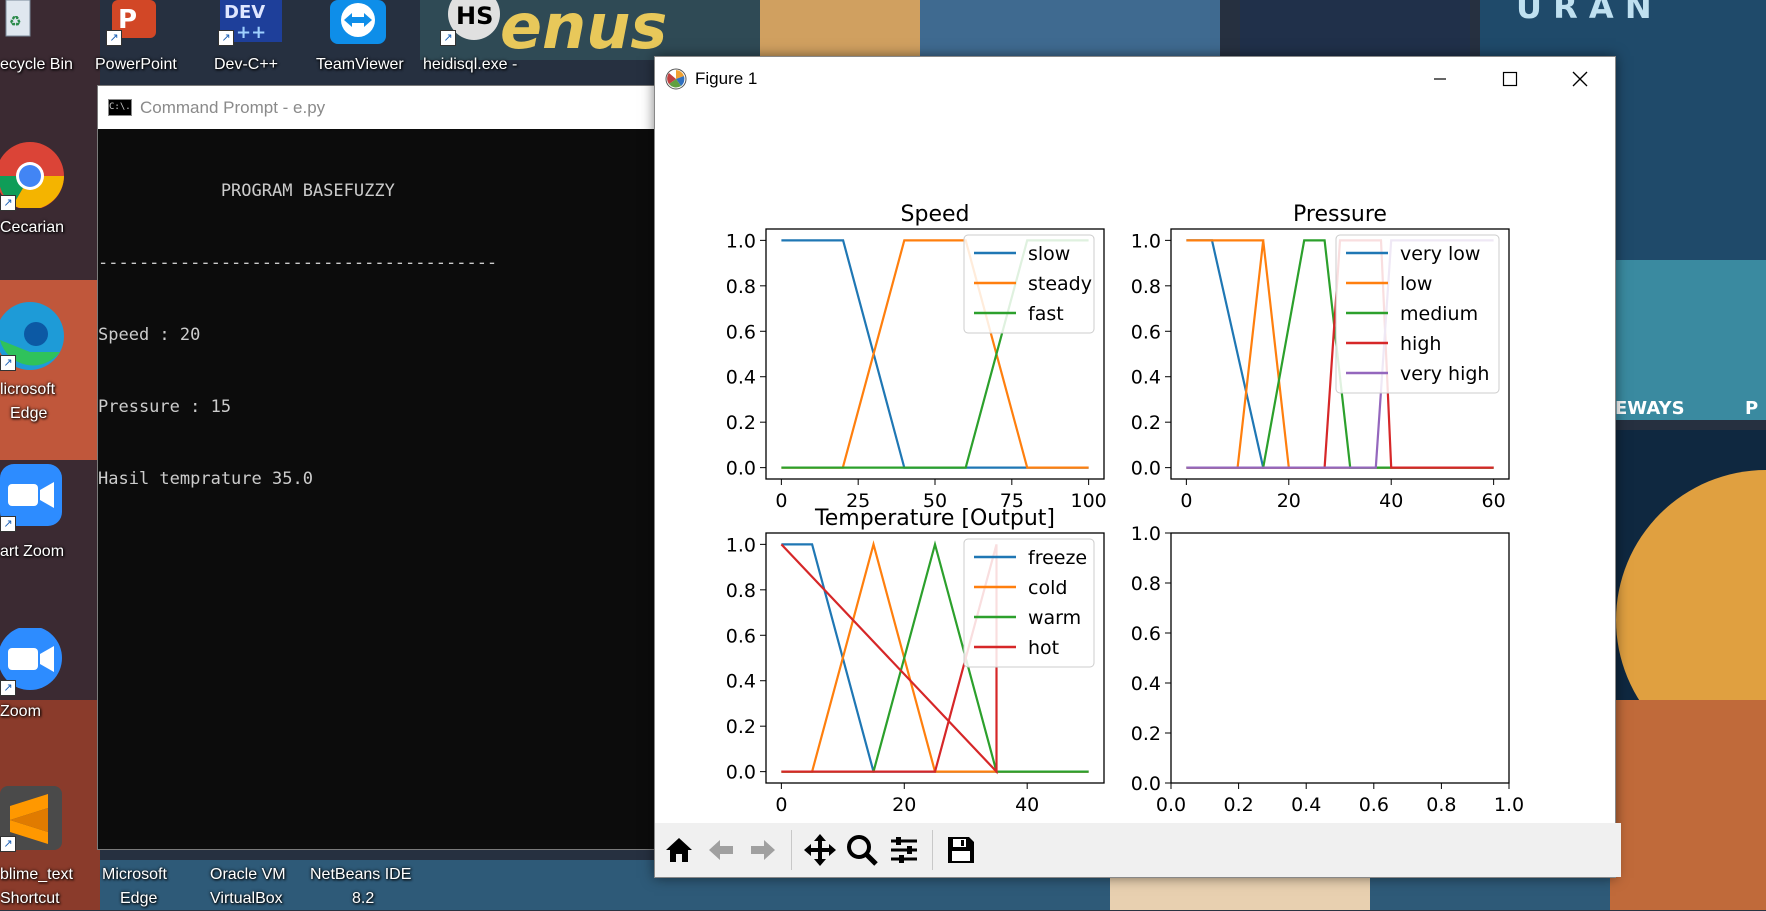 This screenshot has width=1766, height=911. I want to click on dev-cpp-icon: DEV ++, so click(251, 22).